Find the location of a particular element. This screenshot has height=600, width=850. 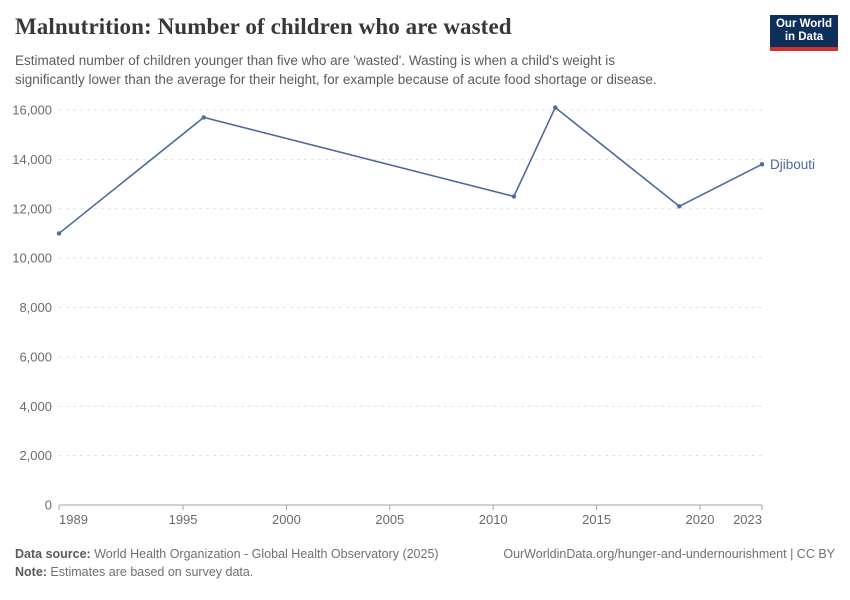

note-value: Estimates are based on survey data. is located at coordinates (150, 572).